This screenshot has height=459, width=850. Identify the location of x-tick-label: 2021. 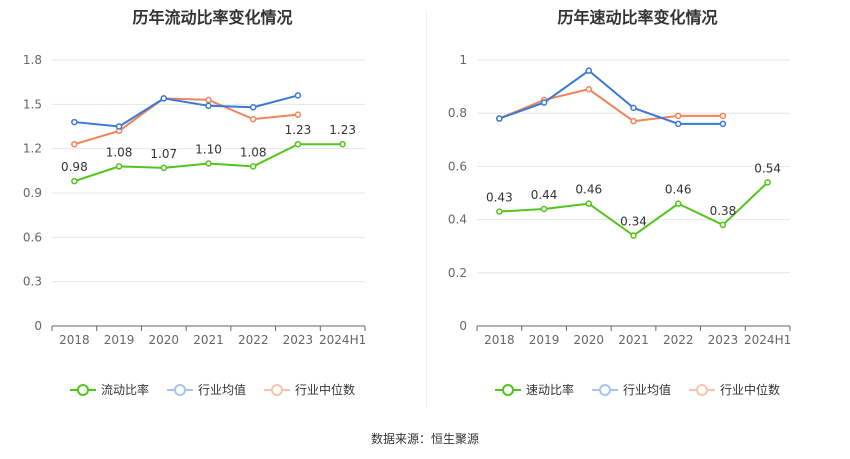
(208, 340).